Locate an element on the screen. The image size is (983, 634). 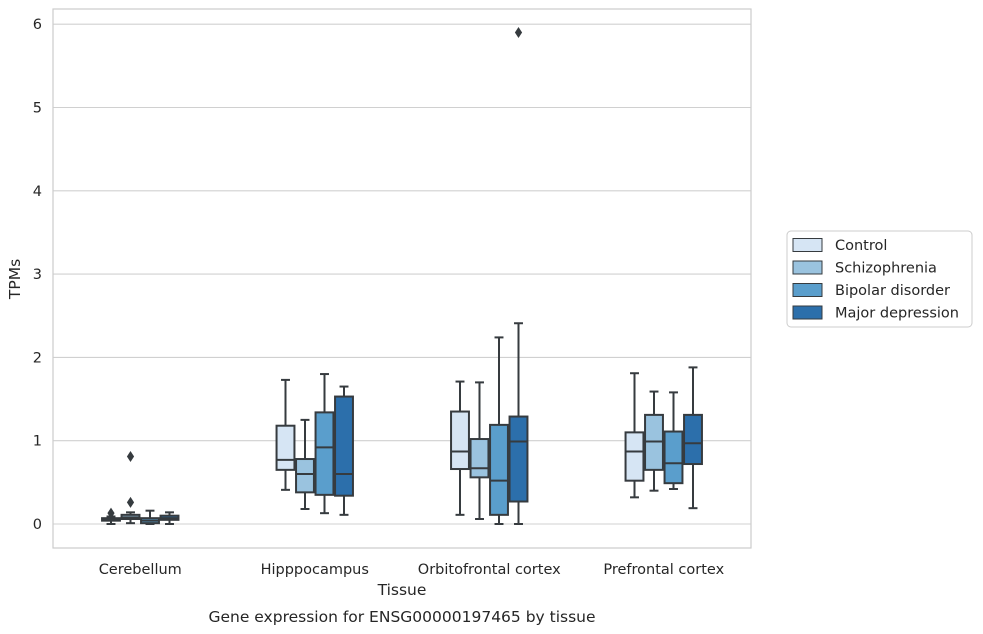
legend-label: Major depression is located at coordinates (897, 314).